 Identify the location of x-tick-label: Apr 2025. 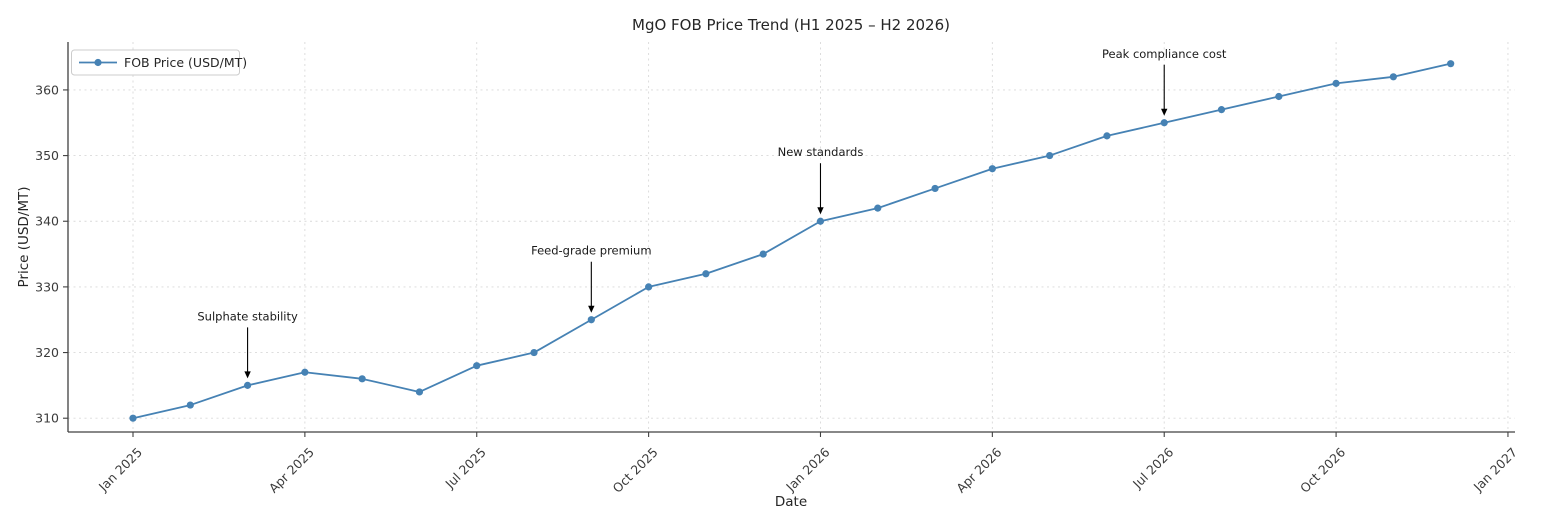
(291, 470).